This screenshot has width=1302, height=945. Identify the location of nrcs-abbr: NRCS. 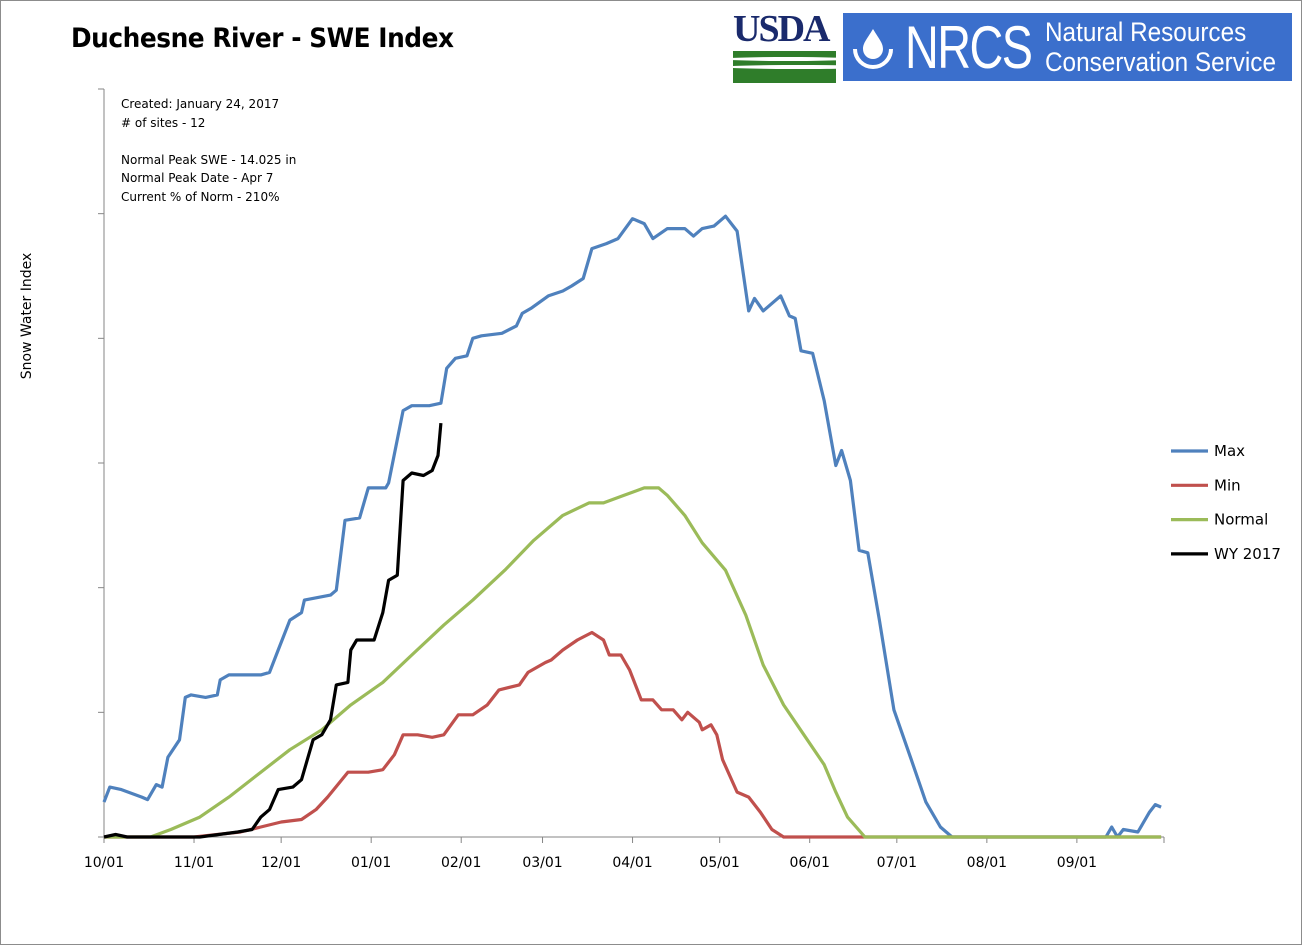
(969, 47).